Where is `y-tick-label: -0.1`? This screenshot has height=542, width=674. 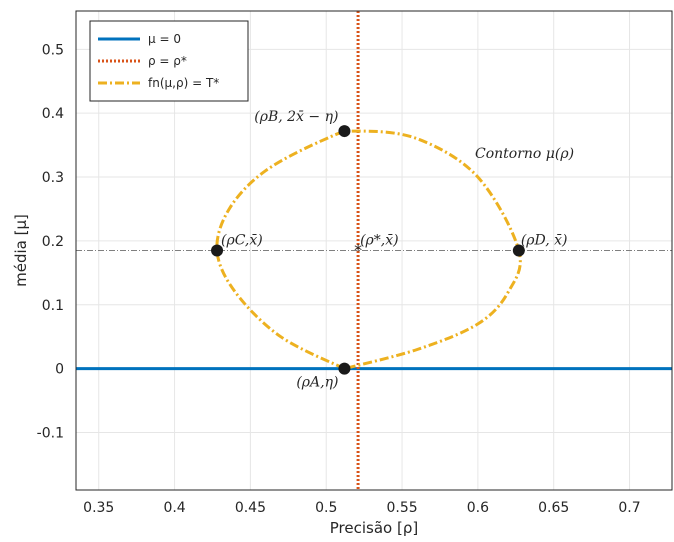
y-tick-label: -0.1 is located at coordinates (50, 434).